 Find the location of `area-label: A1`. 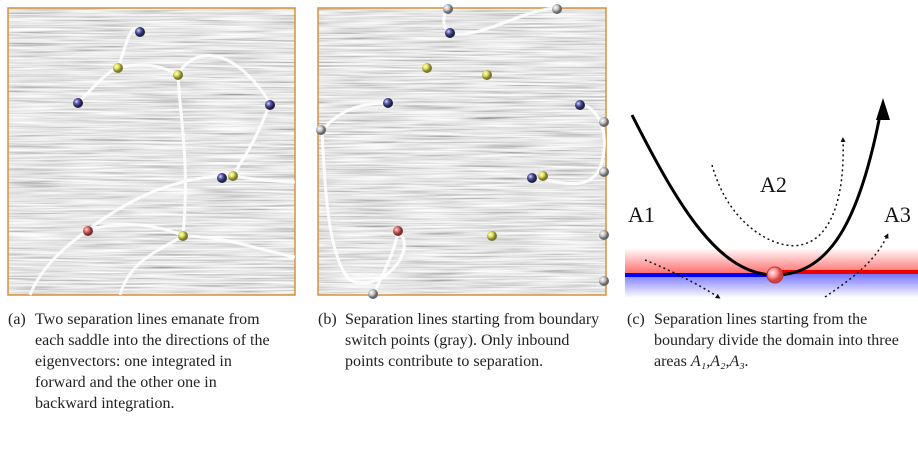

area-label: A1 is located at coordinates (641, 214).